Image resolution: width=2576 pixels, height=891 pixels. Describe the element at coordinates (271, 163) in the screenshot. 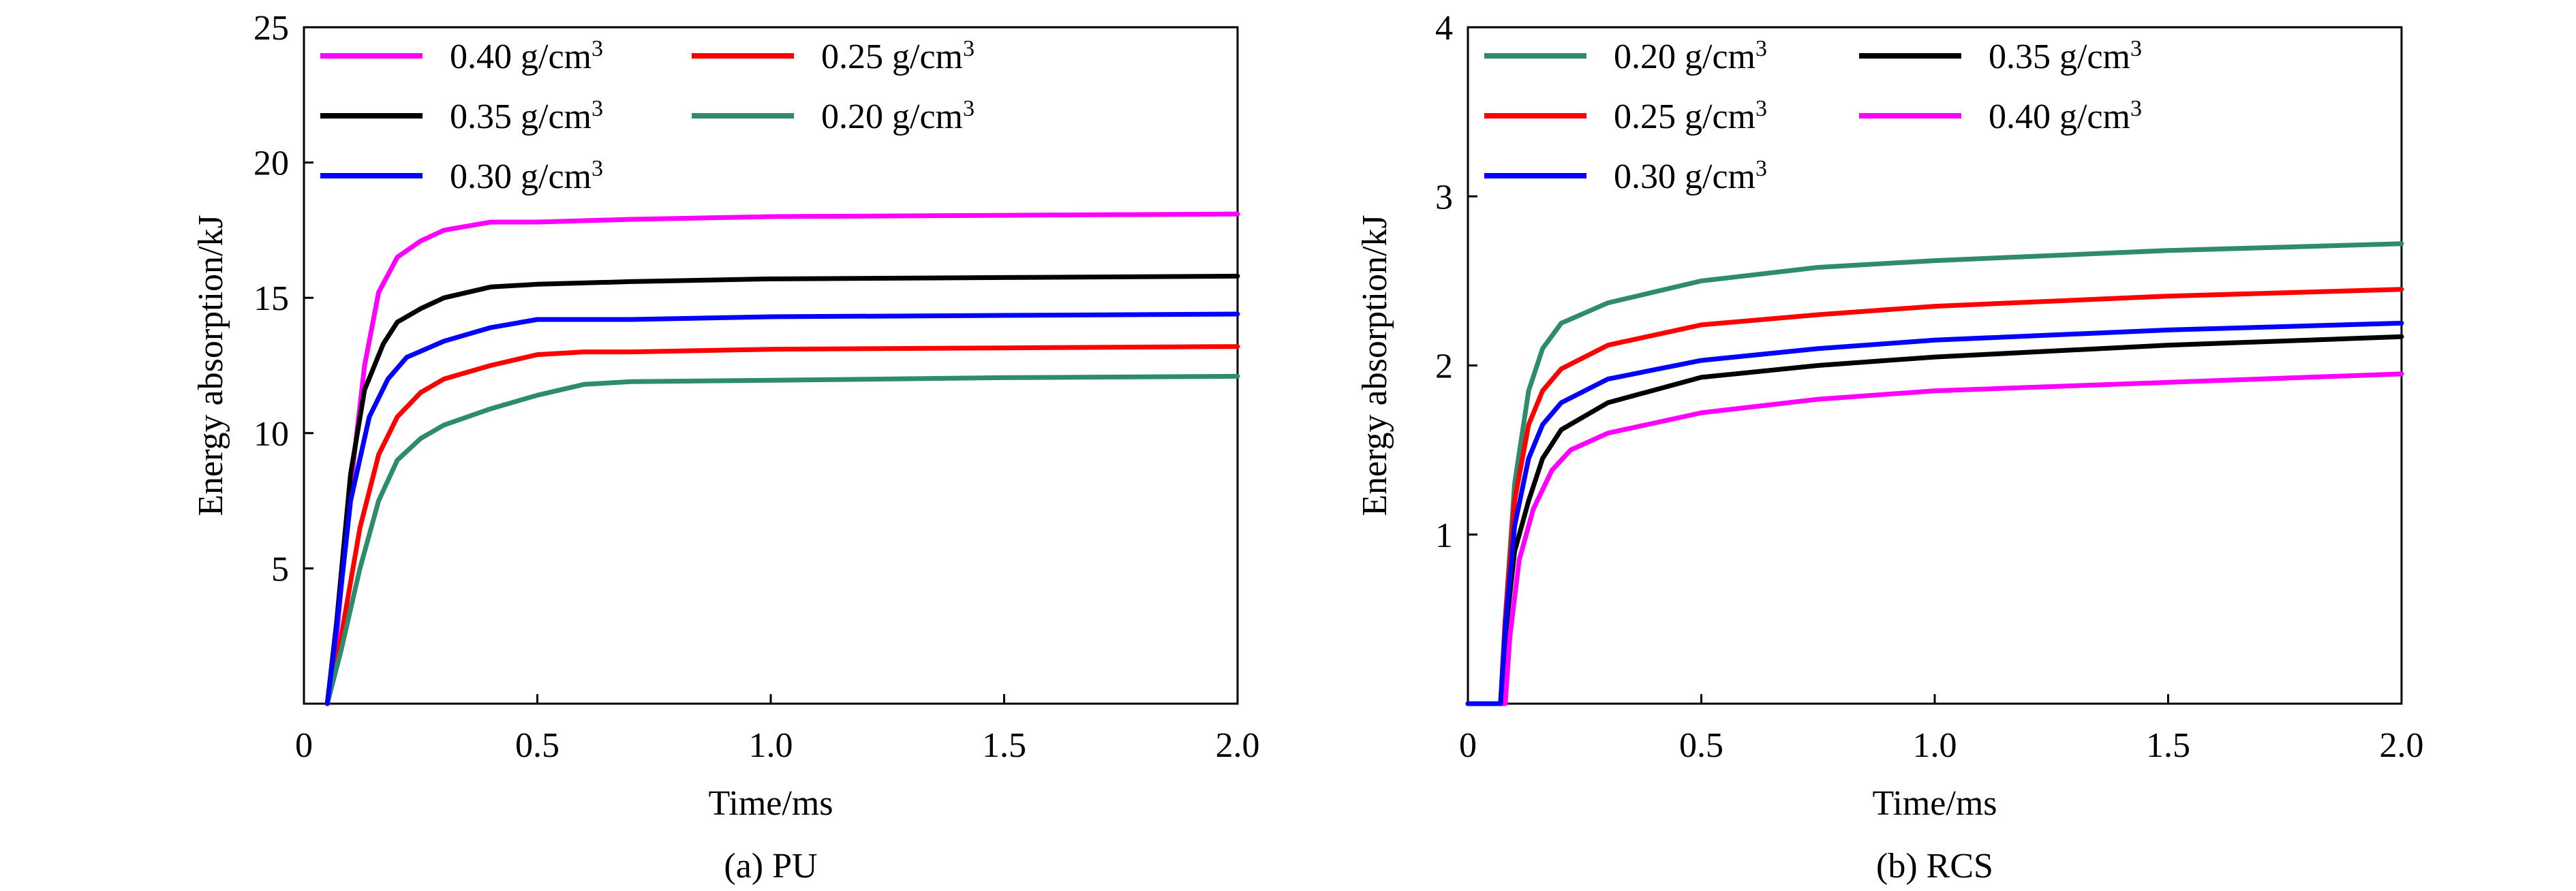

I see `y-tick-label: 20` at that location.